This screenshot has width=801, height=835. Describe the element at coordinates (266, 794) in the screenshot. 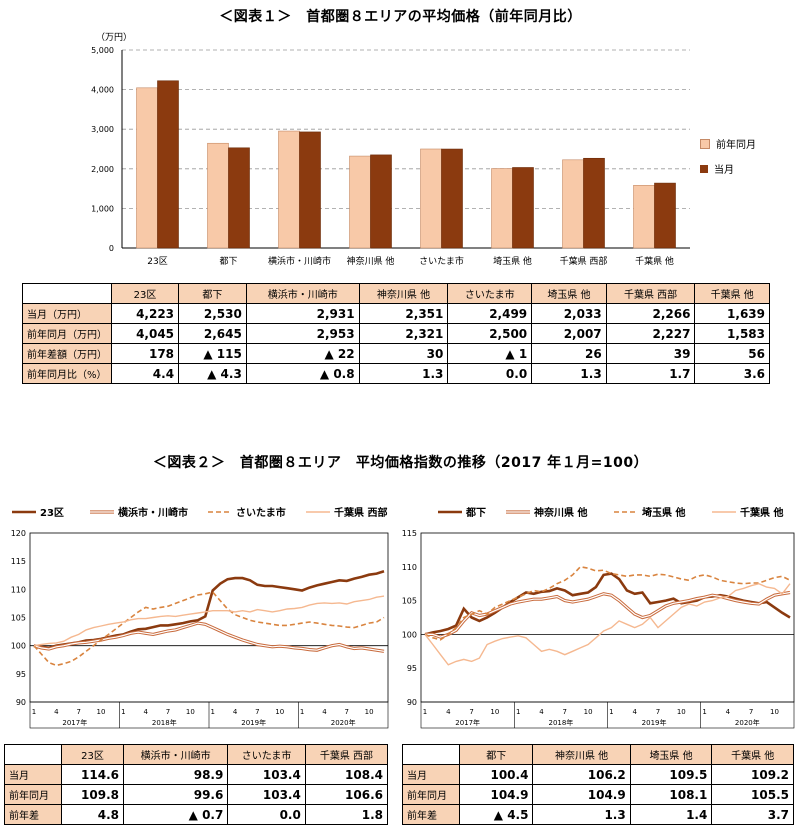

I see `table-cell: 103.4` at that location.